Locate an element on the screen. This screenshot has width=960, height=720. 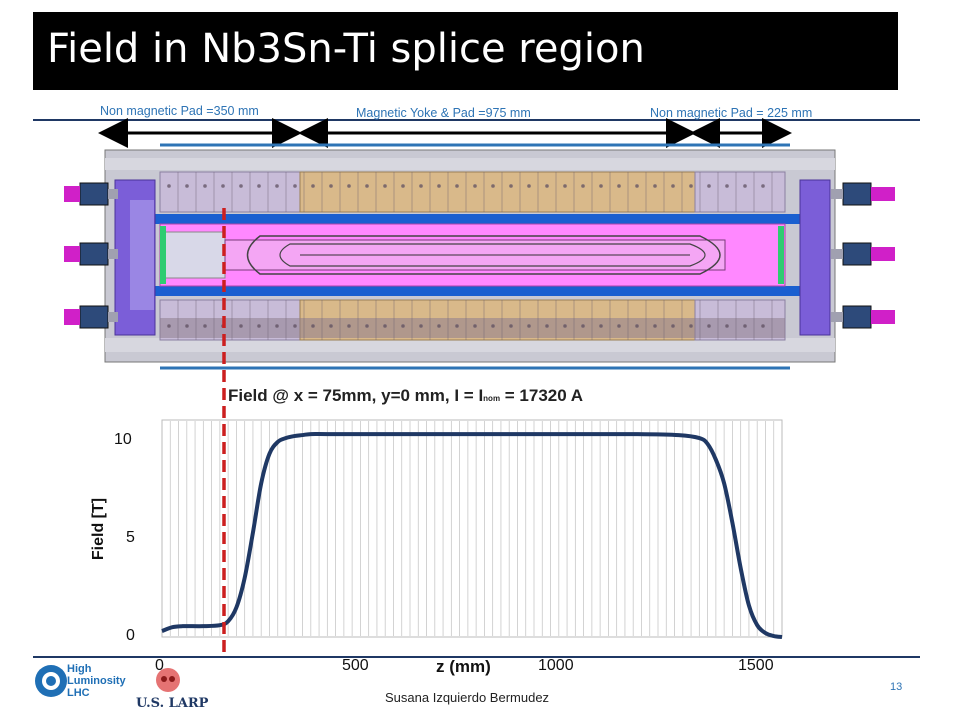
xtick-1500: 1500 is located at coordinates (756, 665).